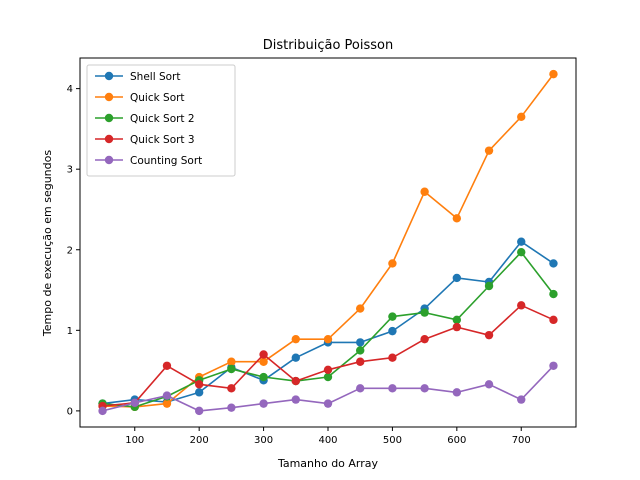  Describe the element at coordinates (327, 440) in the screenshot. I see `x-tick-label: 400` at that location.